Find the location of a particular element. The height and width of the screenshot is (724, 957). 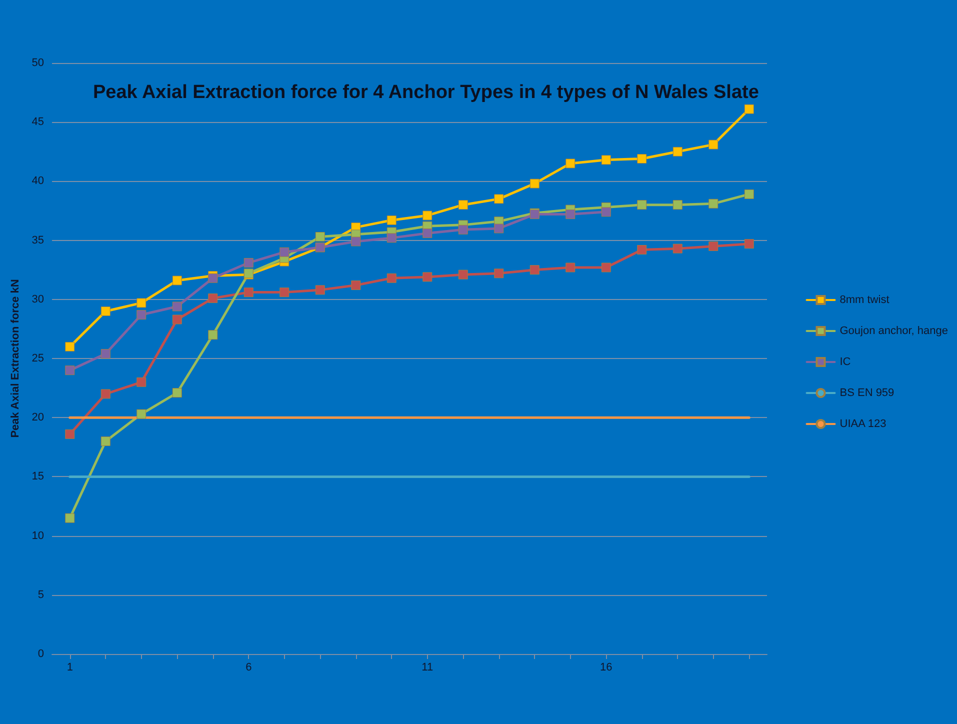

legend-label: UIAA 123 is located at coordinates (863, 424).